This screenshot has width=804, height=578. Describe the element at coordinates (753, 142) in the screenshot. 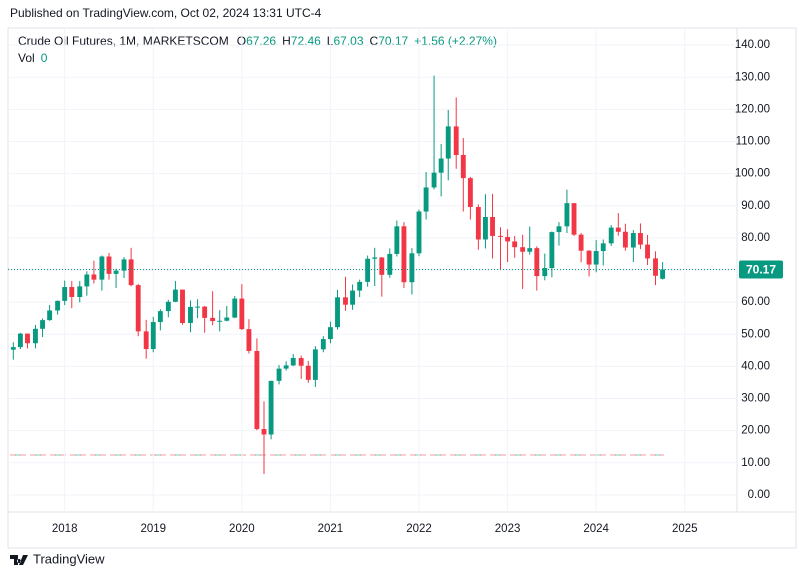

I see `y-tick-label: 110.00` at that location.